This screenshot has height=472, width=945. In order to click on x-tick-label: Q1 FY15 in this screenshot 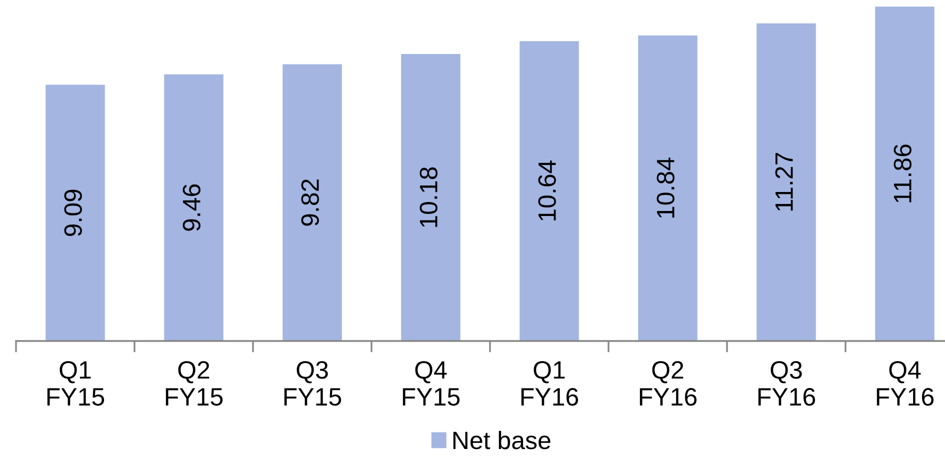, I will do `click(75, 383)`.